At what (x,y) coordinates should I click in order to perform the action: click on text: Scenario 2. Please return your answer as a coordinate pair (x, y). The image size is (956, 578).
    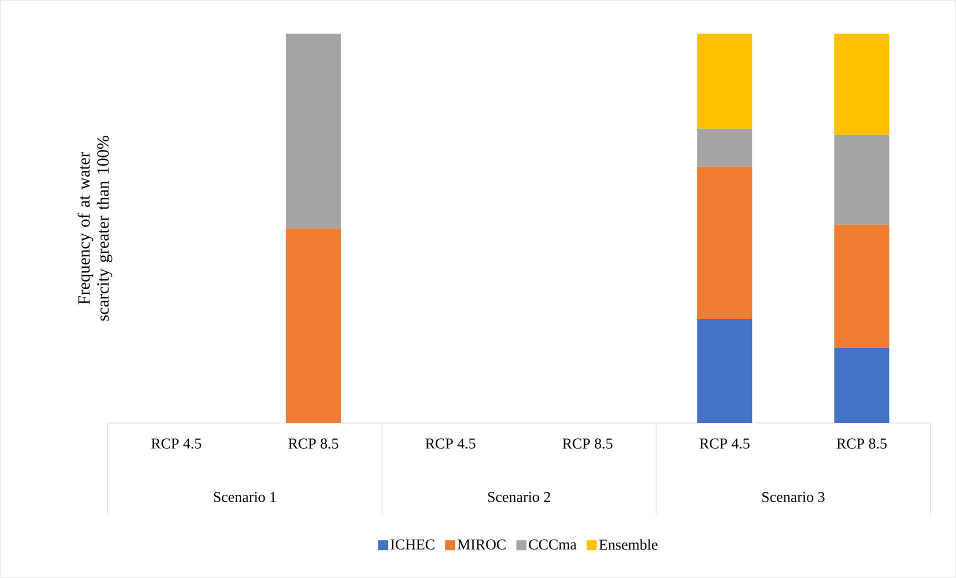
    Looking at the image, I should click on (519, 497).